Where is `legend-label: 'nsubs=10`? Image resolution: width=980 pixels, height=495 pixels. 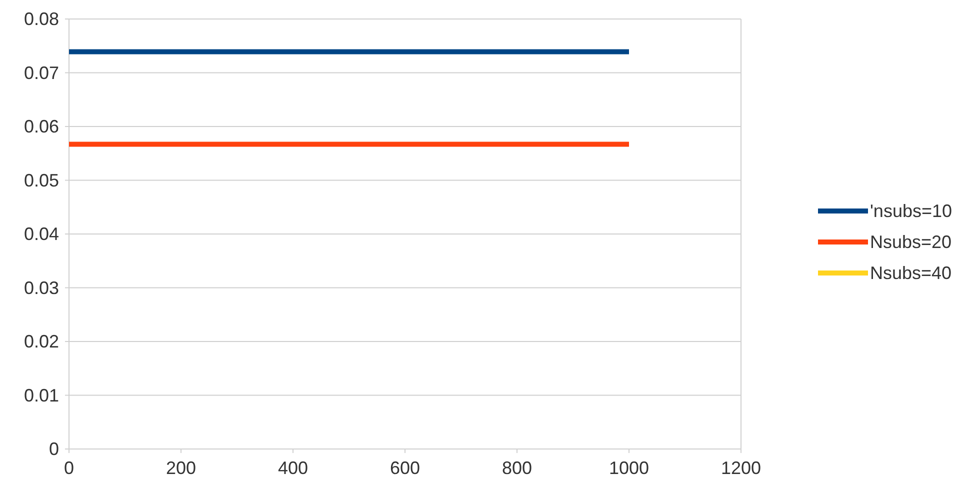
legend-label: 'nsubs=10 is located at coordinates (911, 211).